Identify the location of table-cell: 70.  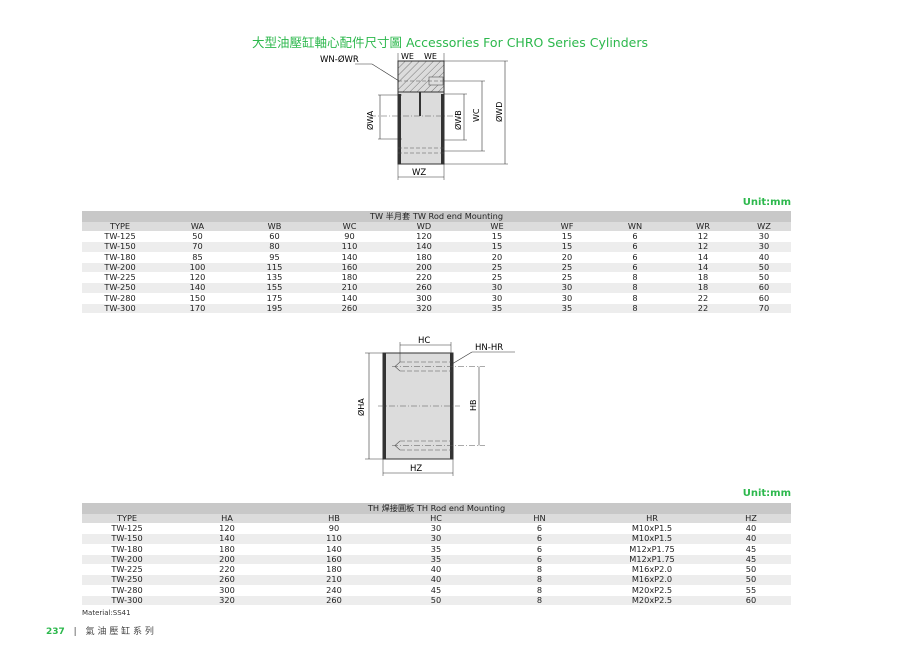
(764, 308).